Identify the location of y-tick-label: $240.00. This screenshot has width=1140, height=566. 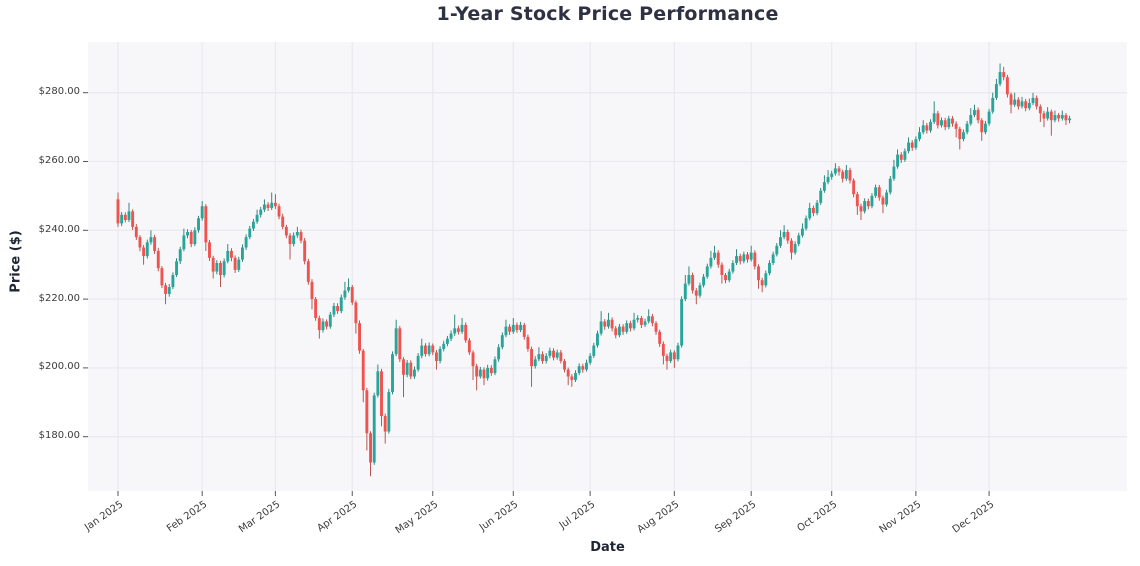
(59, 229).